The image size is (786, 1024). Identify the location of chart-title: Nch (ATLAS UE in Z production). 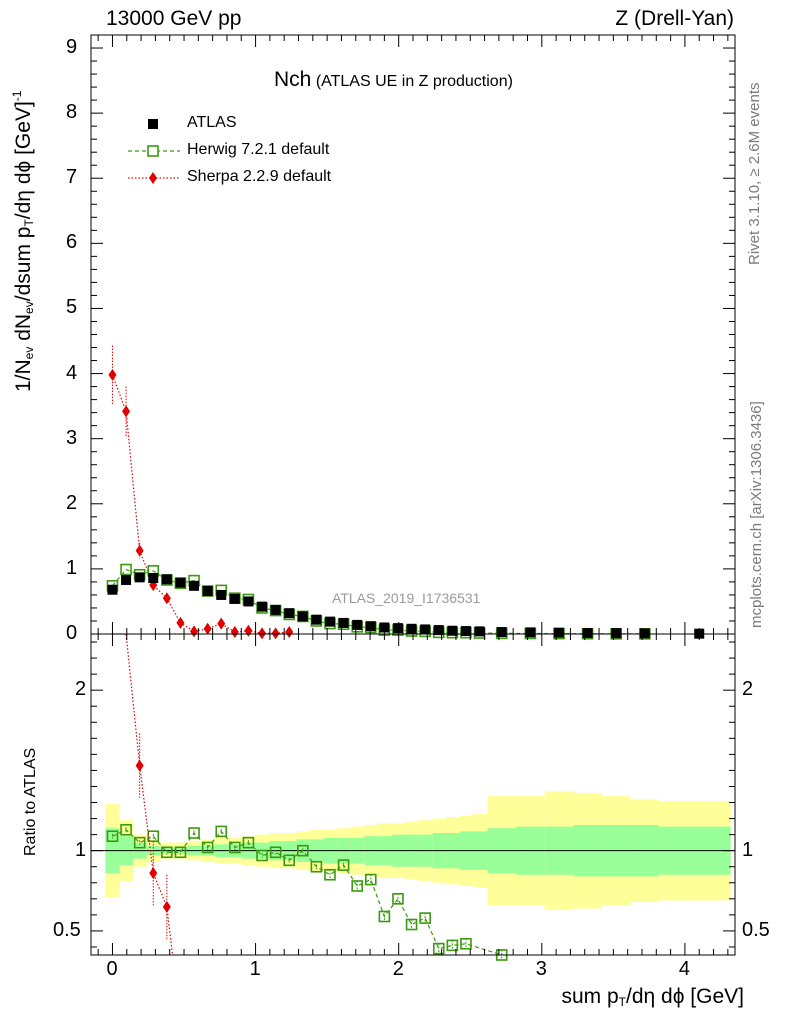
(393, 80).